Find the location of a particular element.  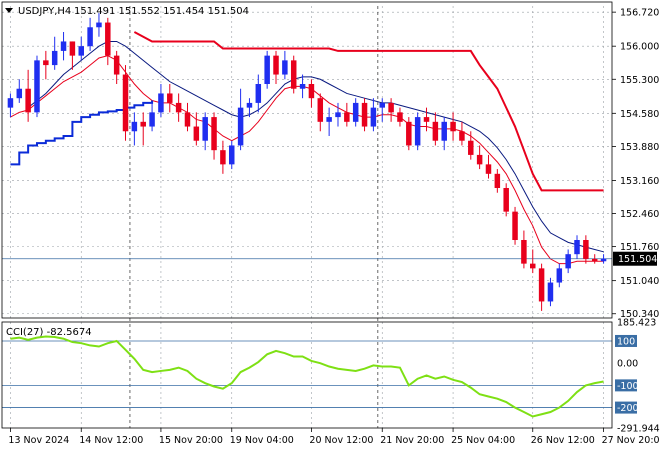

time-tick-label: 14 Nov 12:00 is located at coordinates (111, 440).